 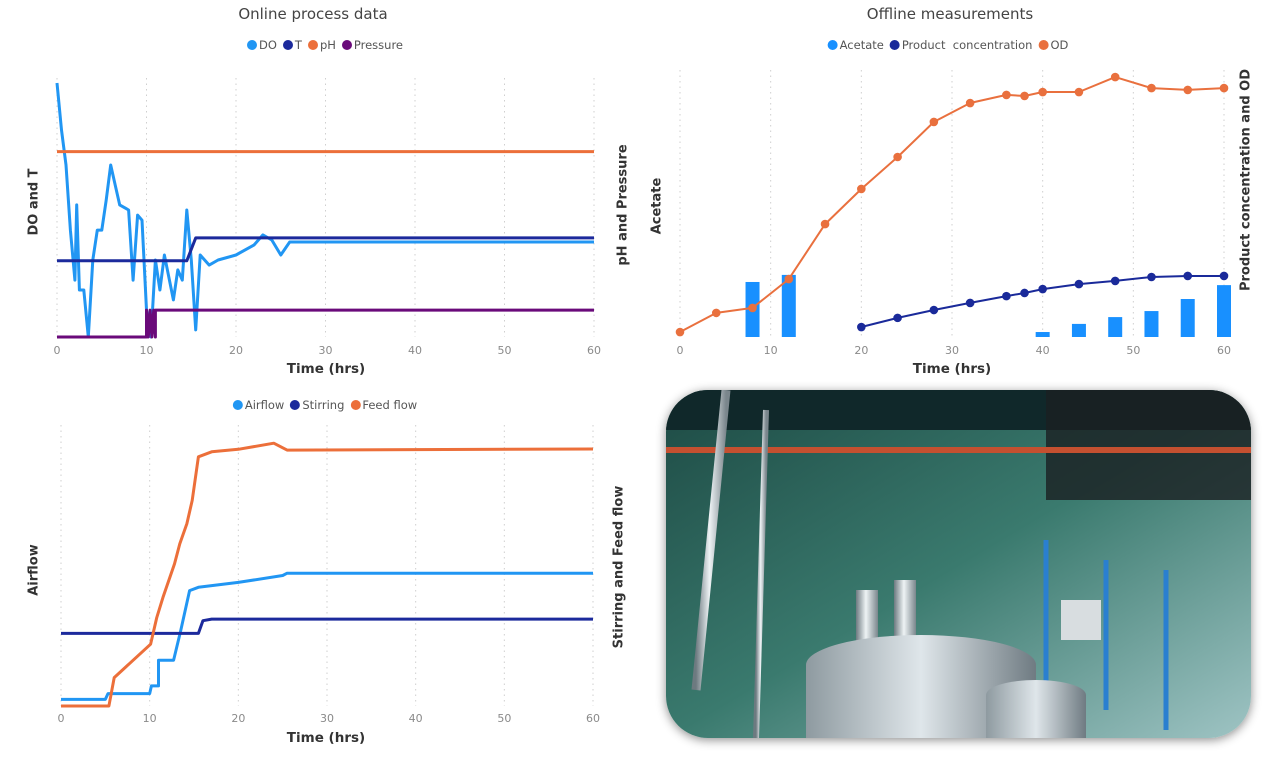 I want to click on legend-online: DO T pH Pressure, so click(x=325, y=45).